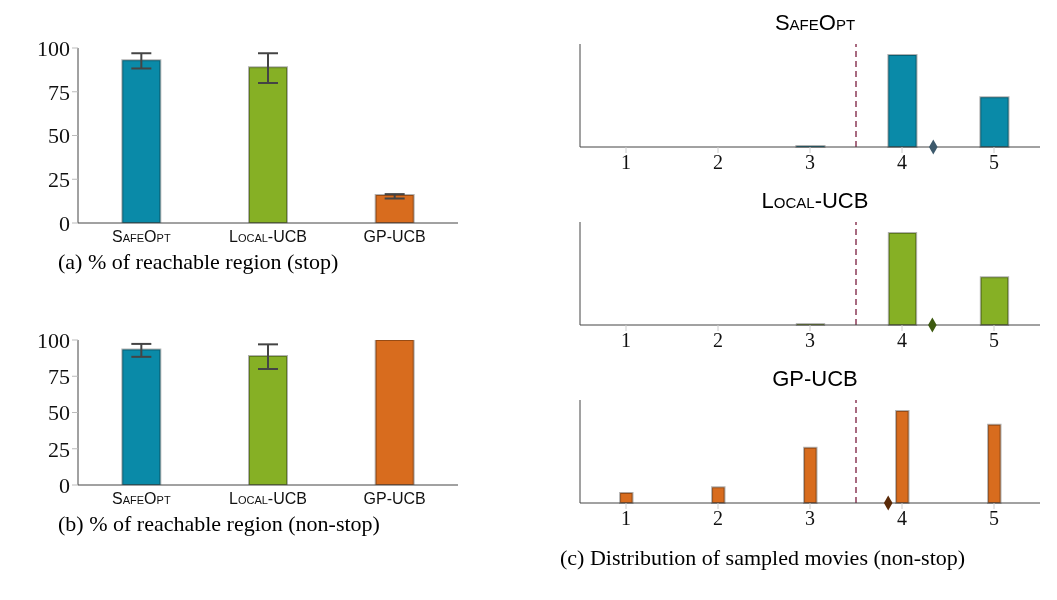  I want to click on chart-title: SafeOpt, so click(815, 23).